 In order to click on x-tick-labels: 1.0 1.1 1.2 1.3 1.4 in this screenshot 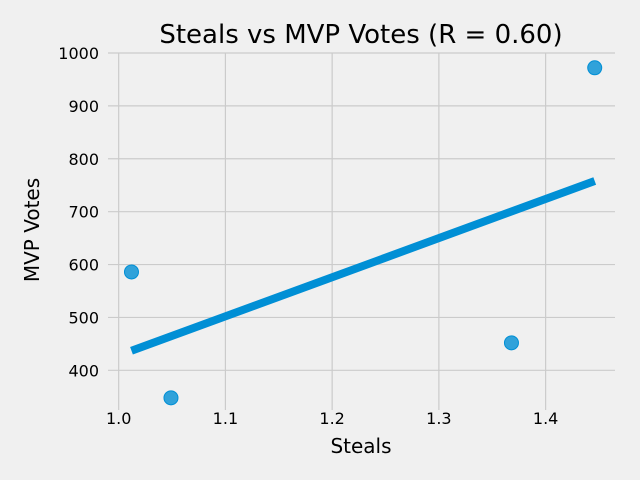, I will do `click(332, 418)`.